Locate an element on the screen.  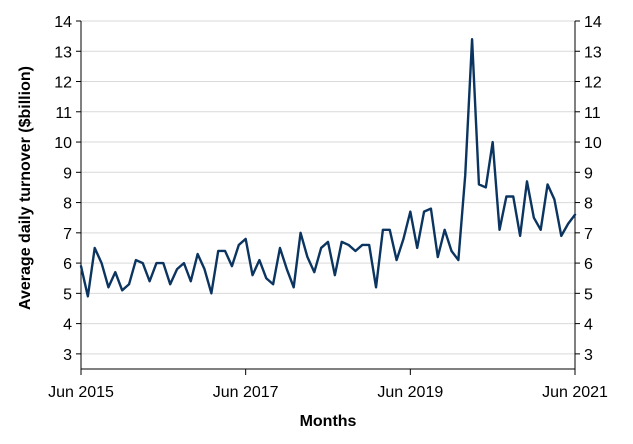
y-tick-label-left: 3 is located at coordinates (67, 355).